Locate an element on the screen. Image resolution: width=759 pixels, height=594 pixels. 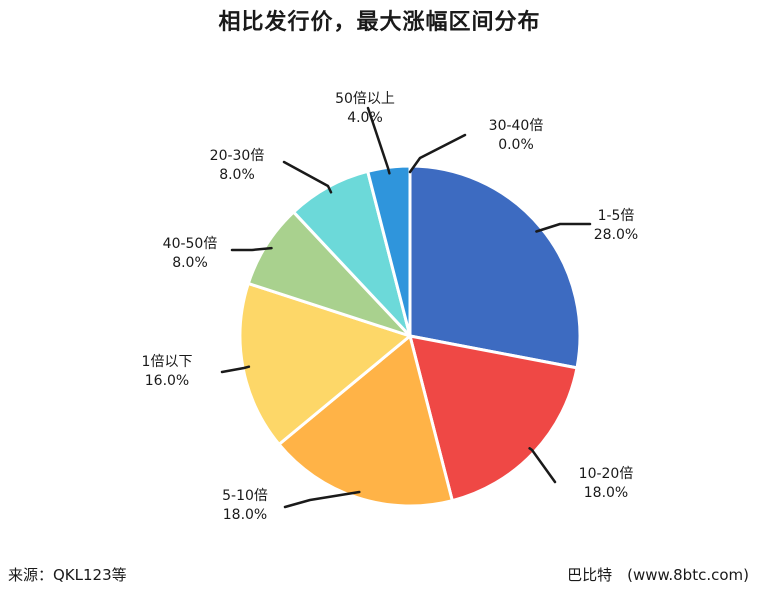
value-label-1: 28.0% is located at coordinates (616, 235).